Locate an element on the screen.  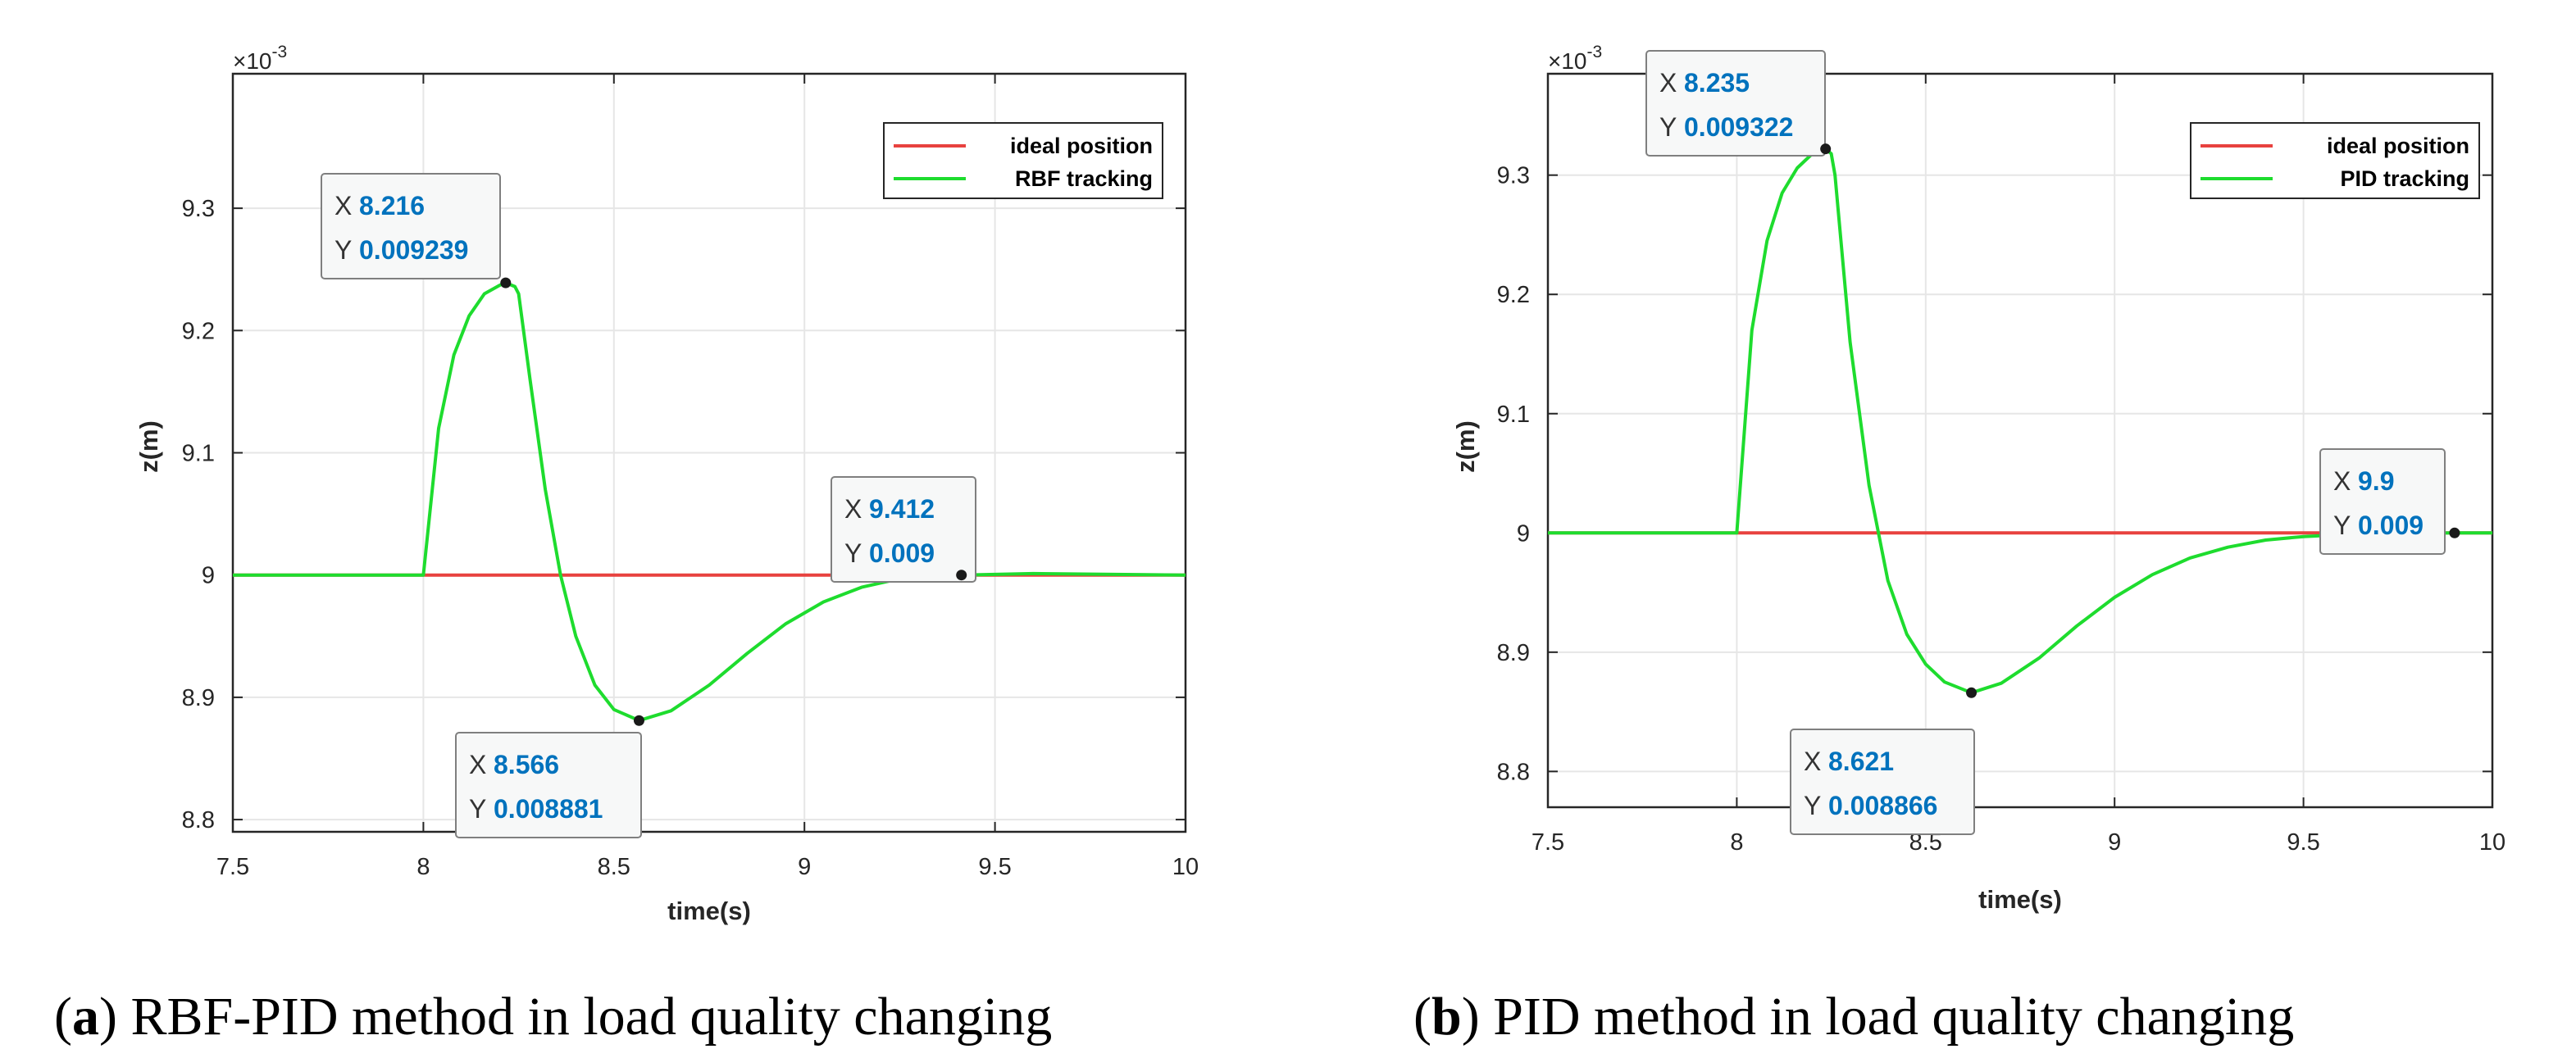
legend: ideal position RBF tracking is located at coordinates (1023, 160).